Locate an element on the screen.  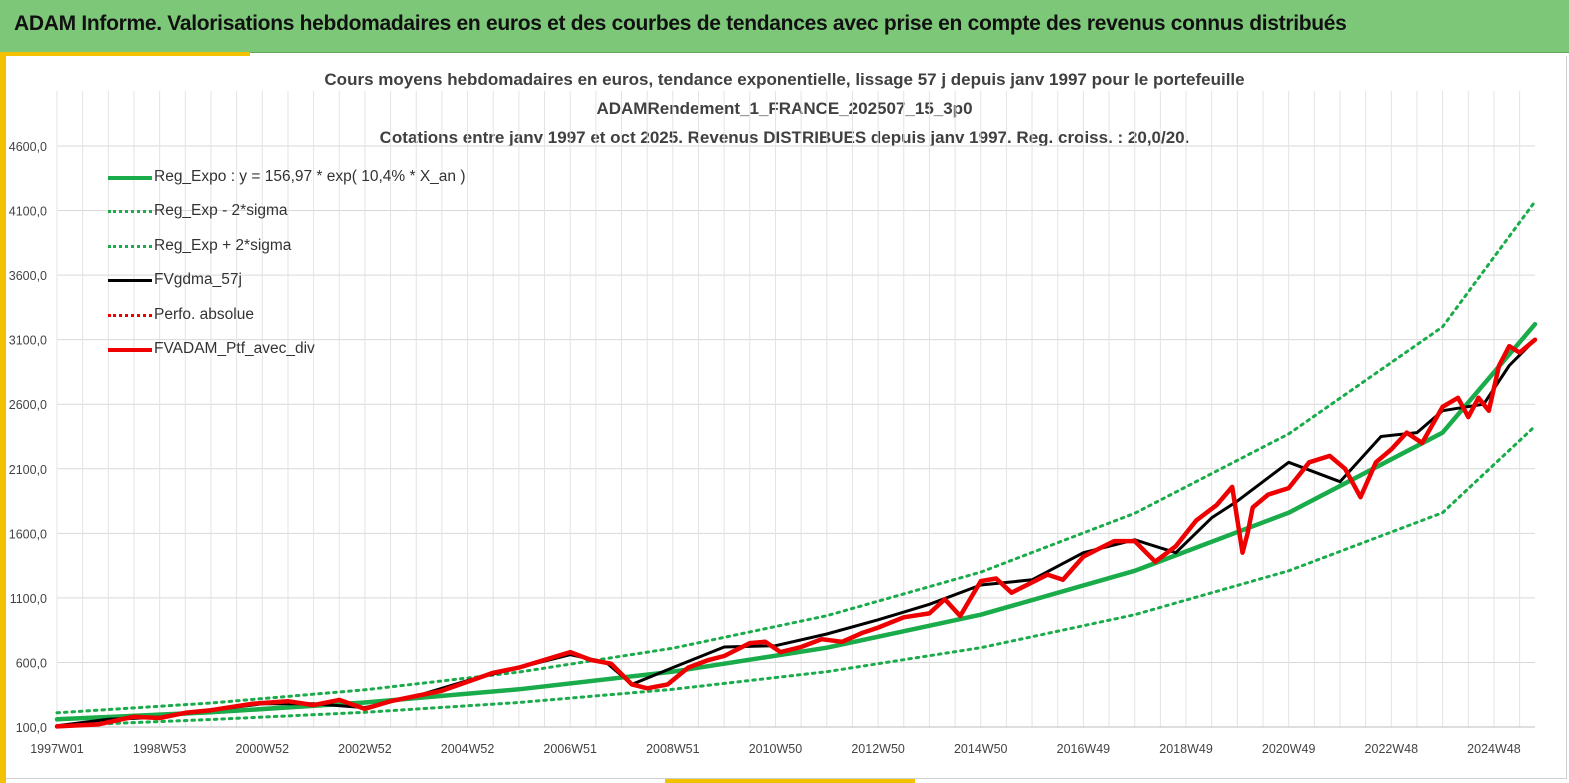
x-tick-label: 2016W49 is located at coordinates (1084, 749).